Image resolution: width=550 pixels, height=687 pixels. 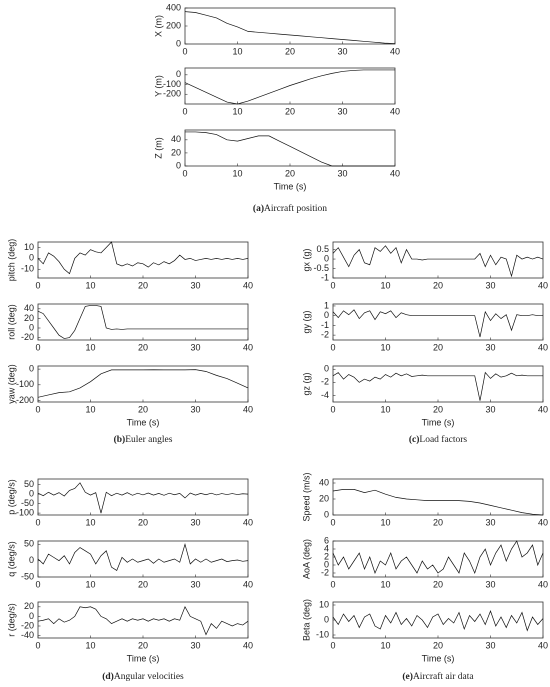 I want to click on caption: (b)Euler angles, so click(x=143, y=439).